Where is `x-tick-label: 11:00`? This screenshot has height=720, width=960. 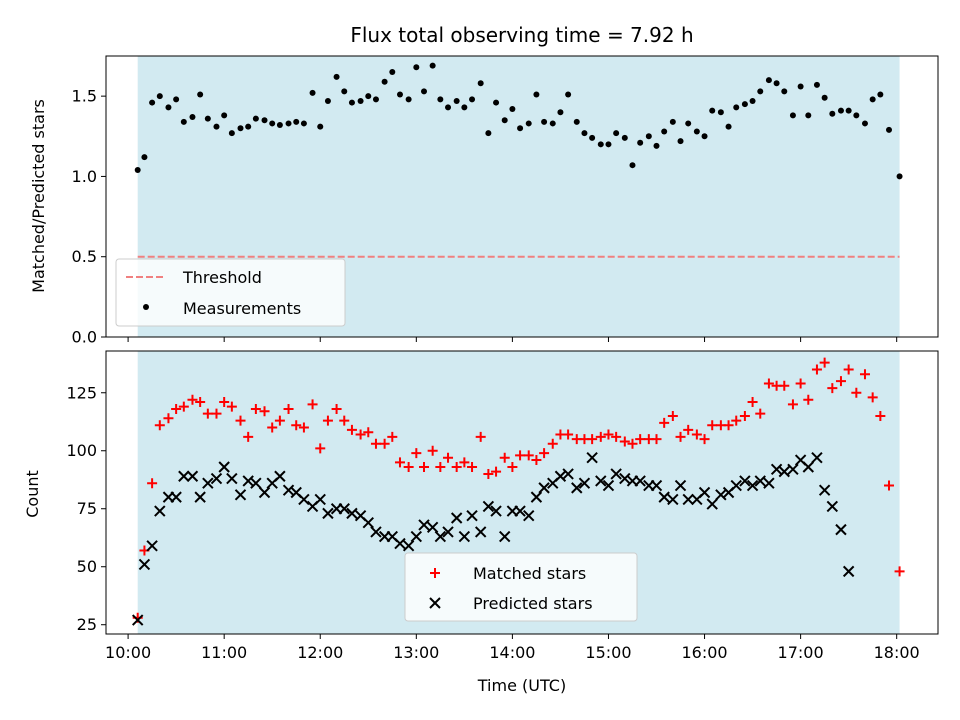
x-tick-label: 11:00 is located at coordinates (224, 652).